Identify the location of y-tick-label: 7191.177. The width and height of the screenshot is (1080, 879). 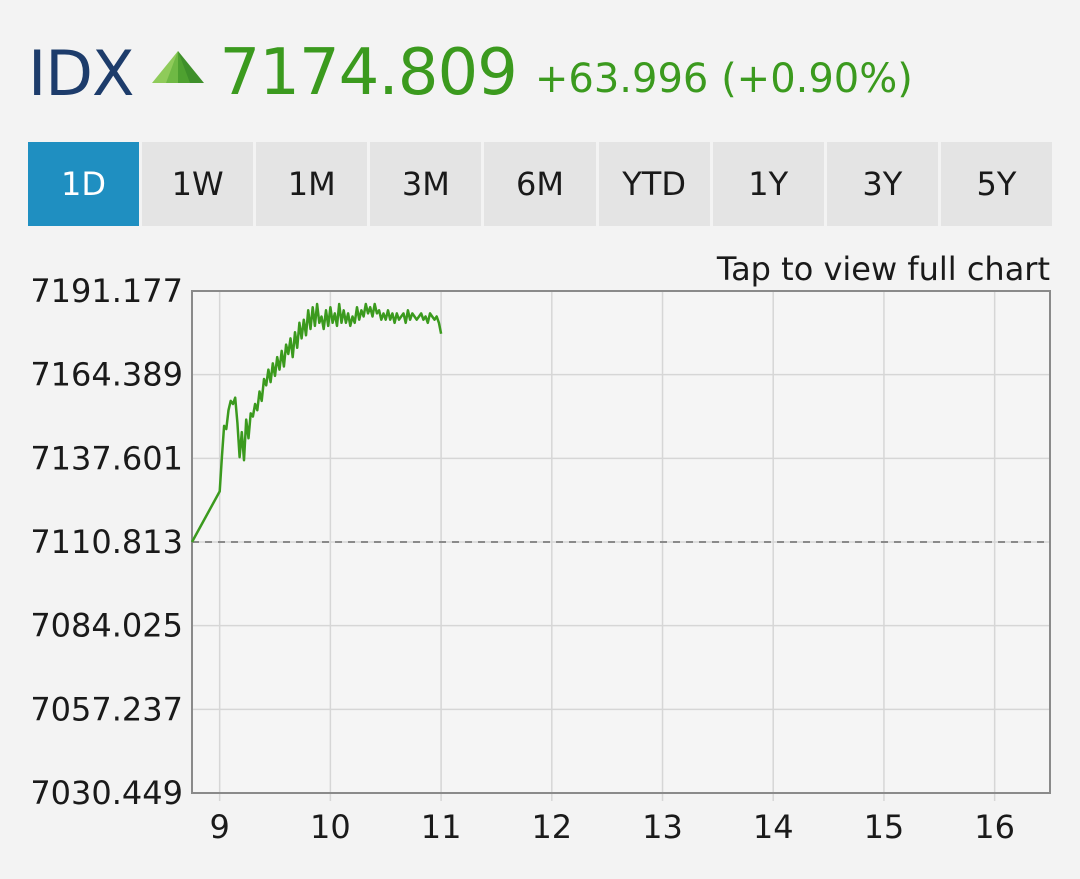
(106, 291).